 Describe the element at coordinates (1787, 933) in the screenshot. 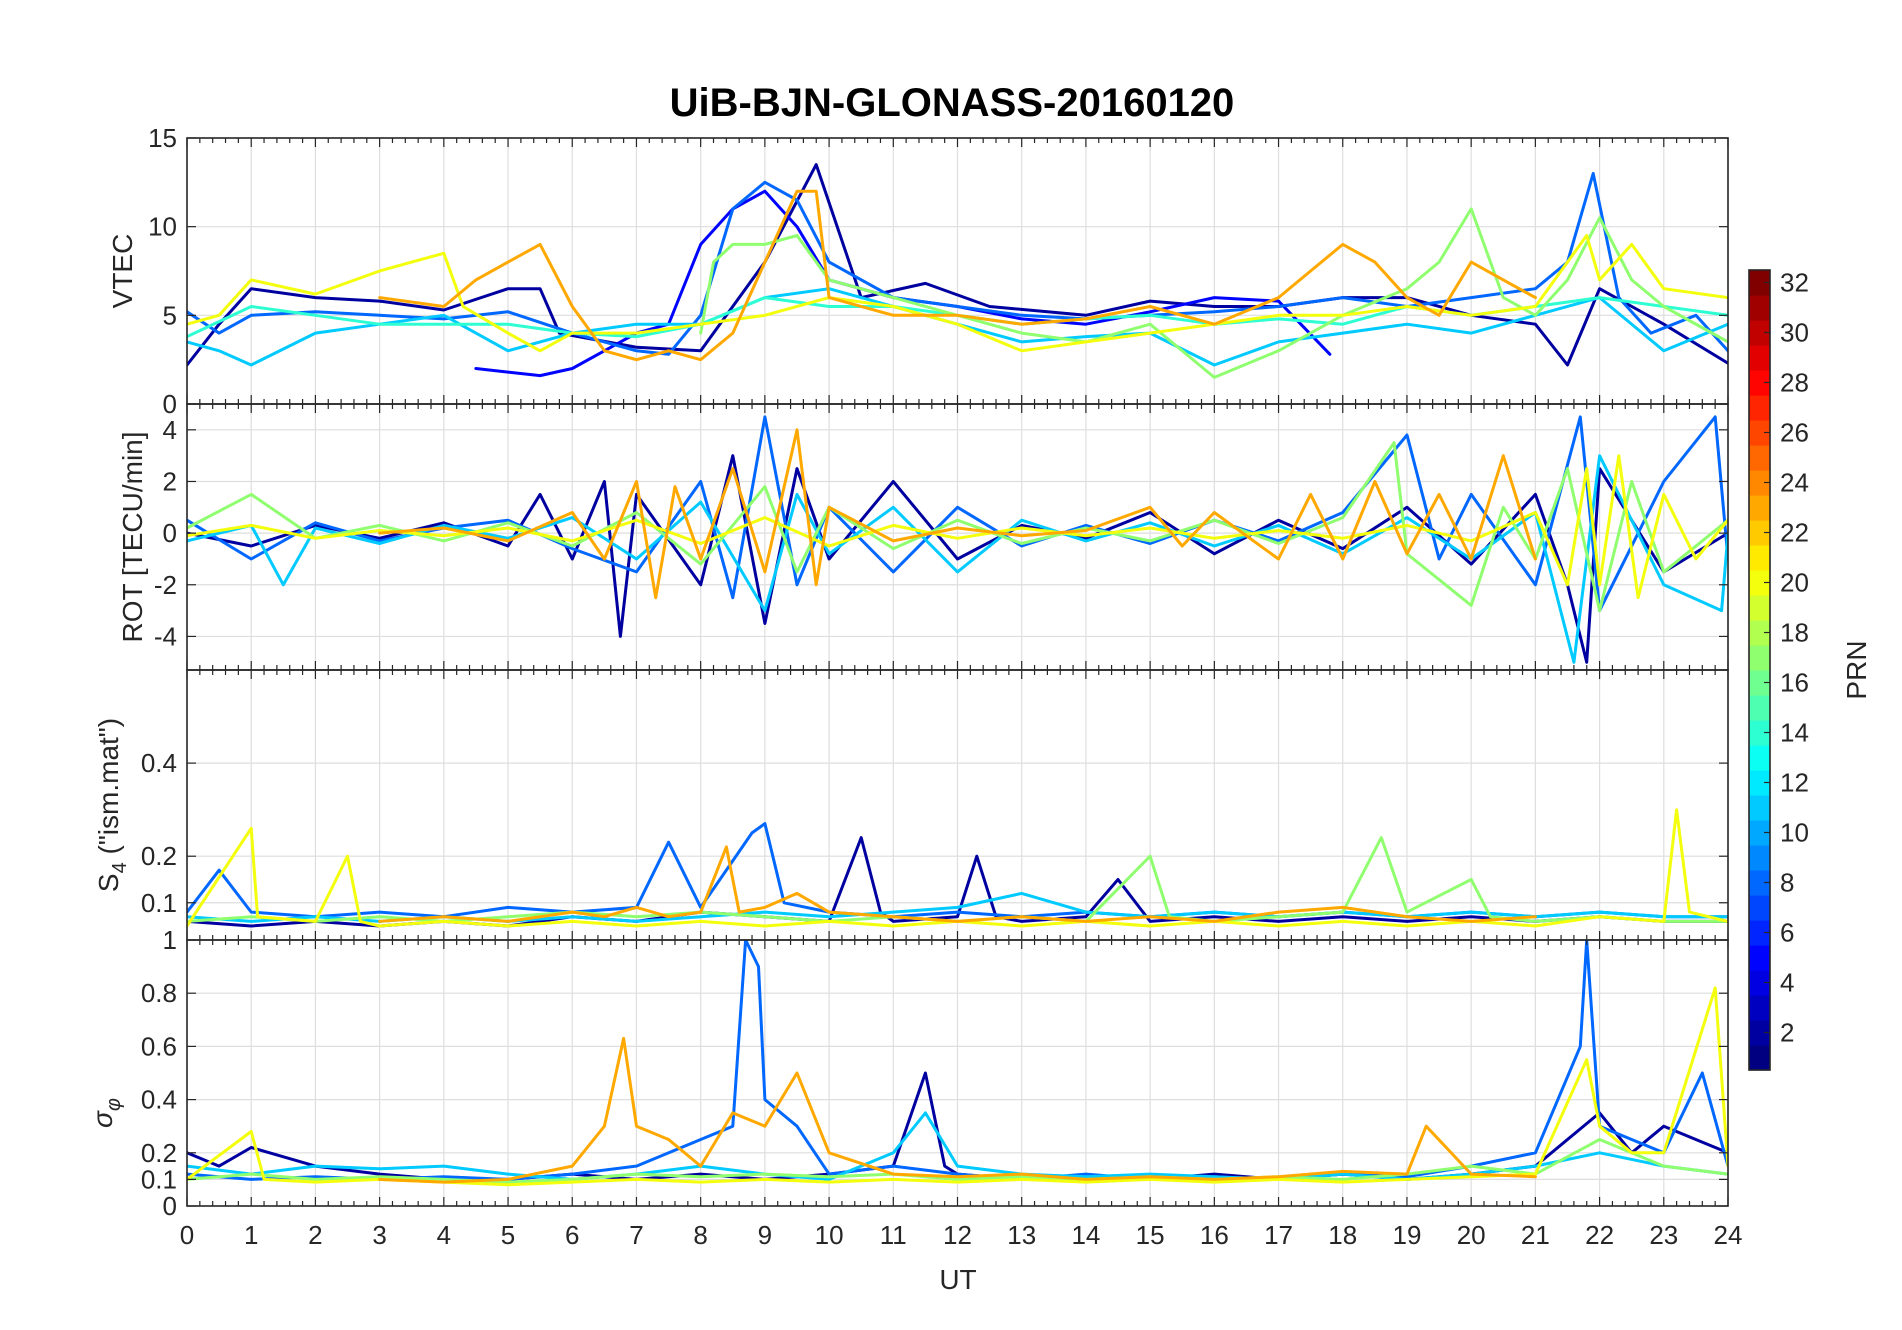

I see `colorbar-tick-label: 6` at that location.